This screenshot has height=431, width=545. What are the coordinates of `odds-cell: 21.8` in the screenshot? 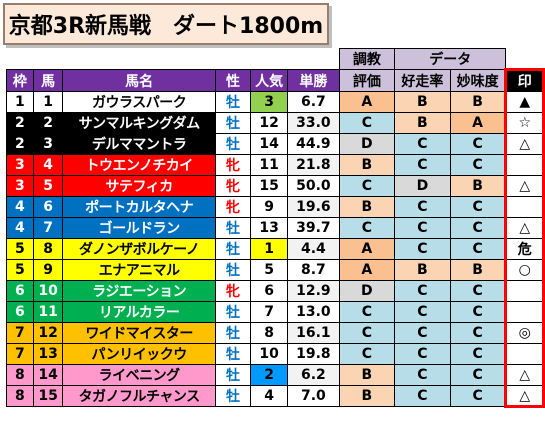 It's located at (313, 165).